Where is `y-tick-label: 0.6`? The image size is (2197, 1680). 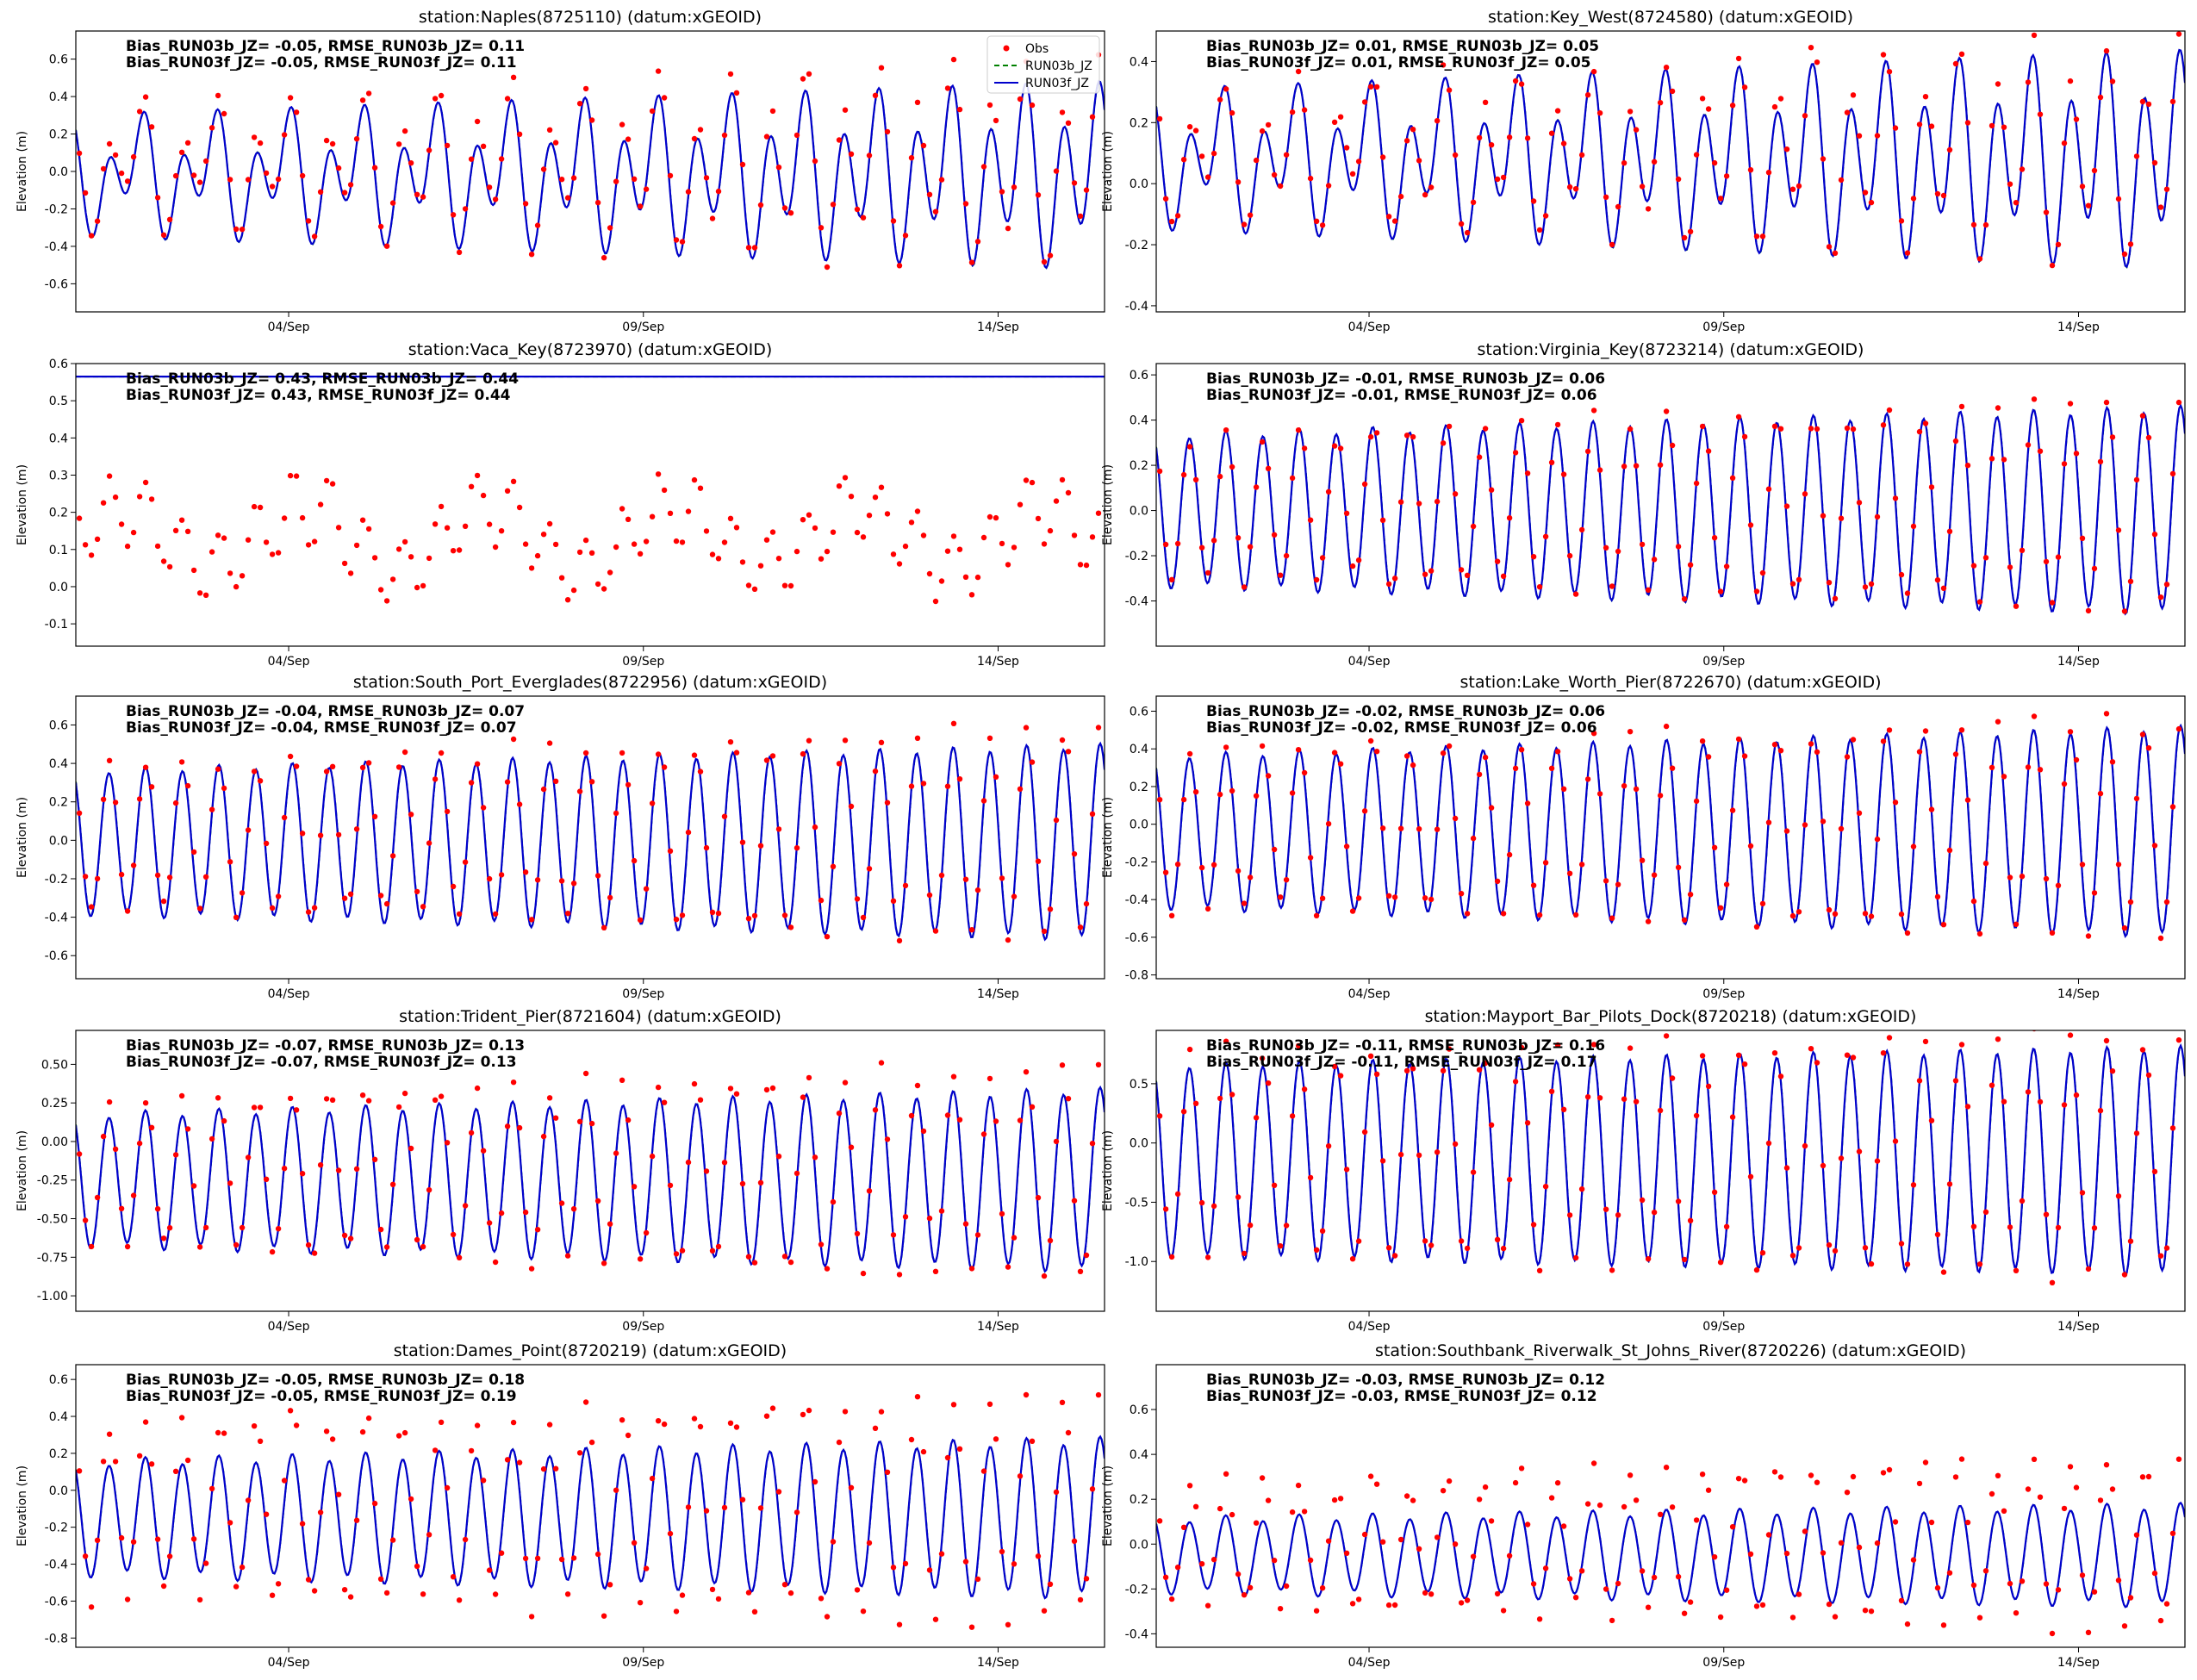
y-tick-label: 0.6 is located at coordinates (1139, 376).